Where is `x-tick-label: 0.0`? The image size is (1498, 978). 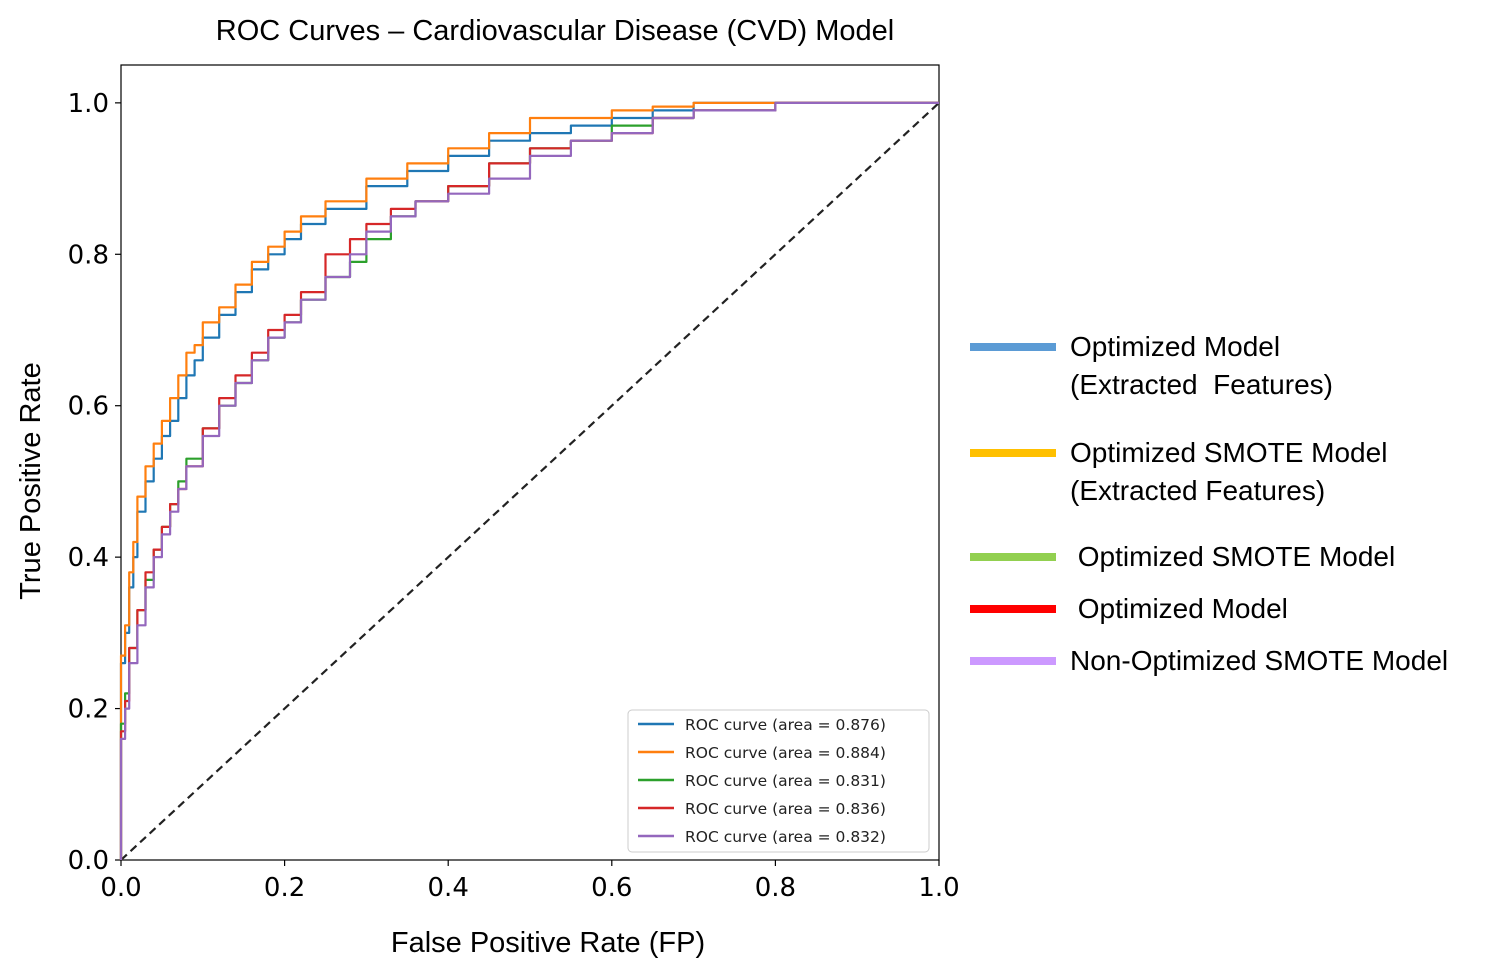 x-tick-label: 0.0 is located at coordinates (120, 888).